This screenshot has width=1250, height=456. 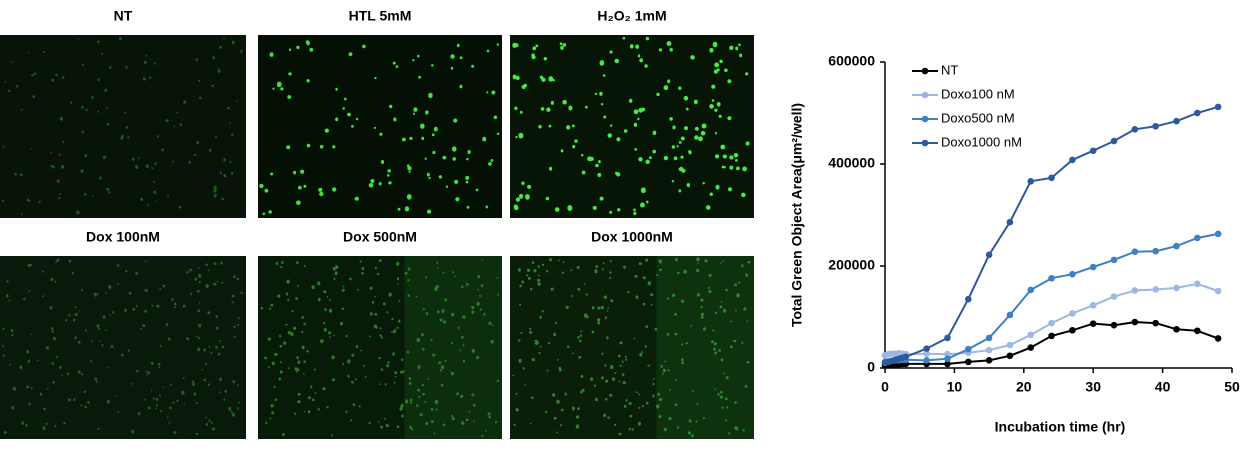 I want to click on panel-label: H₂O₂ 1mM, so click(x=631, y=16).